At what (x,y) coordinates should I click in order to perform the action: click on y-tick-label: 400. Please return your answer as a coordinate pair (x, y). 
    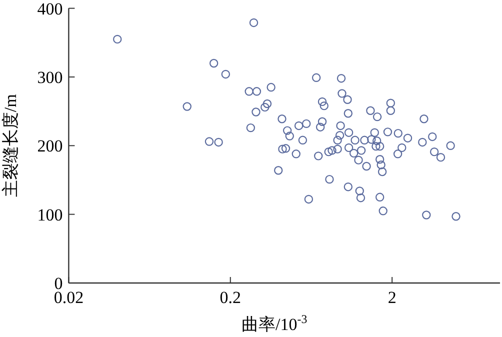
    Looking at the image, I should click on (50, 9).